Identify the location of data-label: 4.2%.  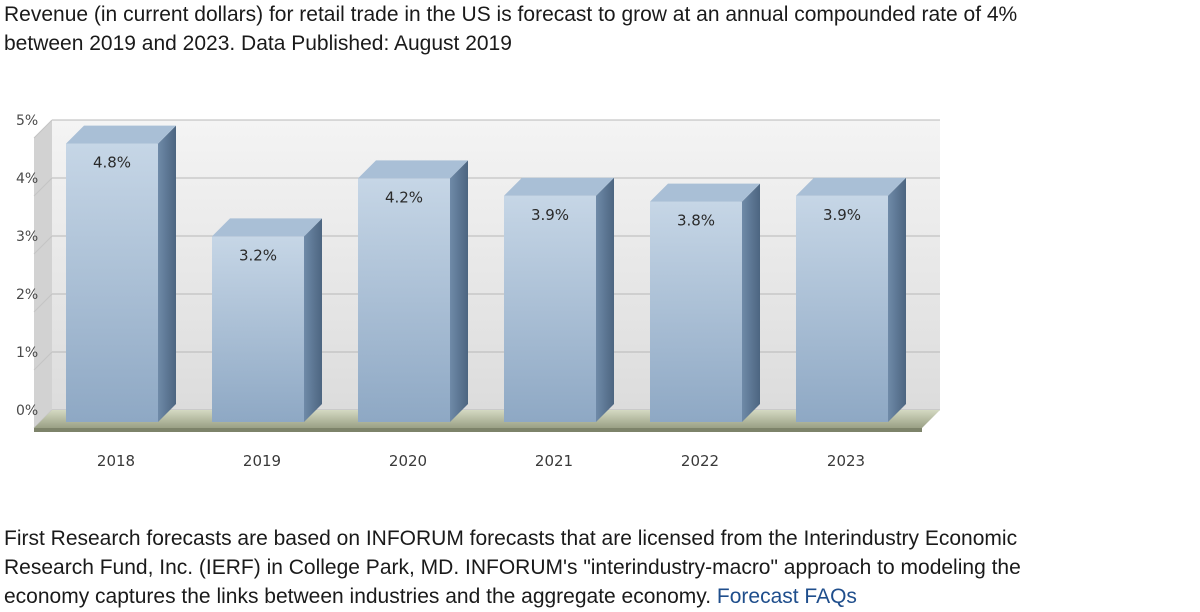
(404, 197).